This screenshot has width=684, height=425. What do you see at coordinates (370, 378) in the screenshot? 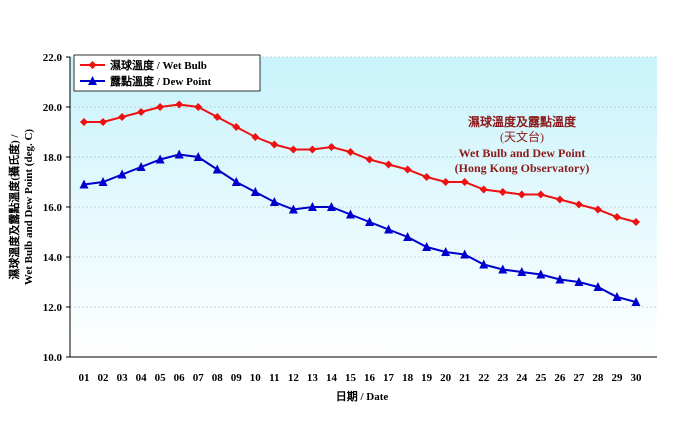
I see `x-tick-label: 16` at bounding box center [370, 378].